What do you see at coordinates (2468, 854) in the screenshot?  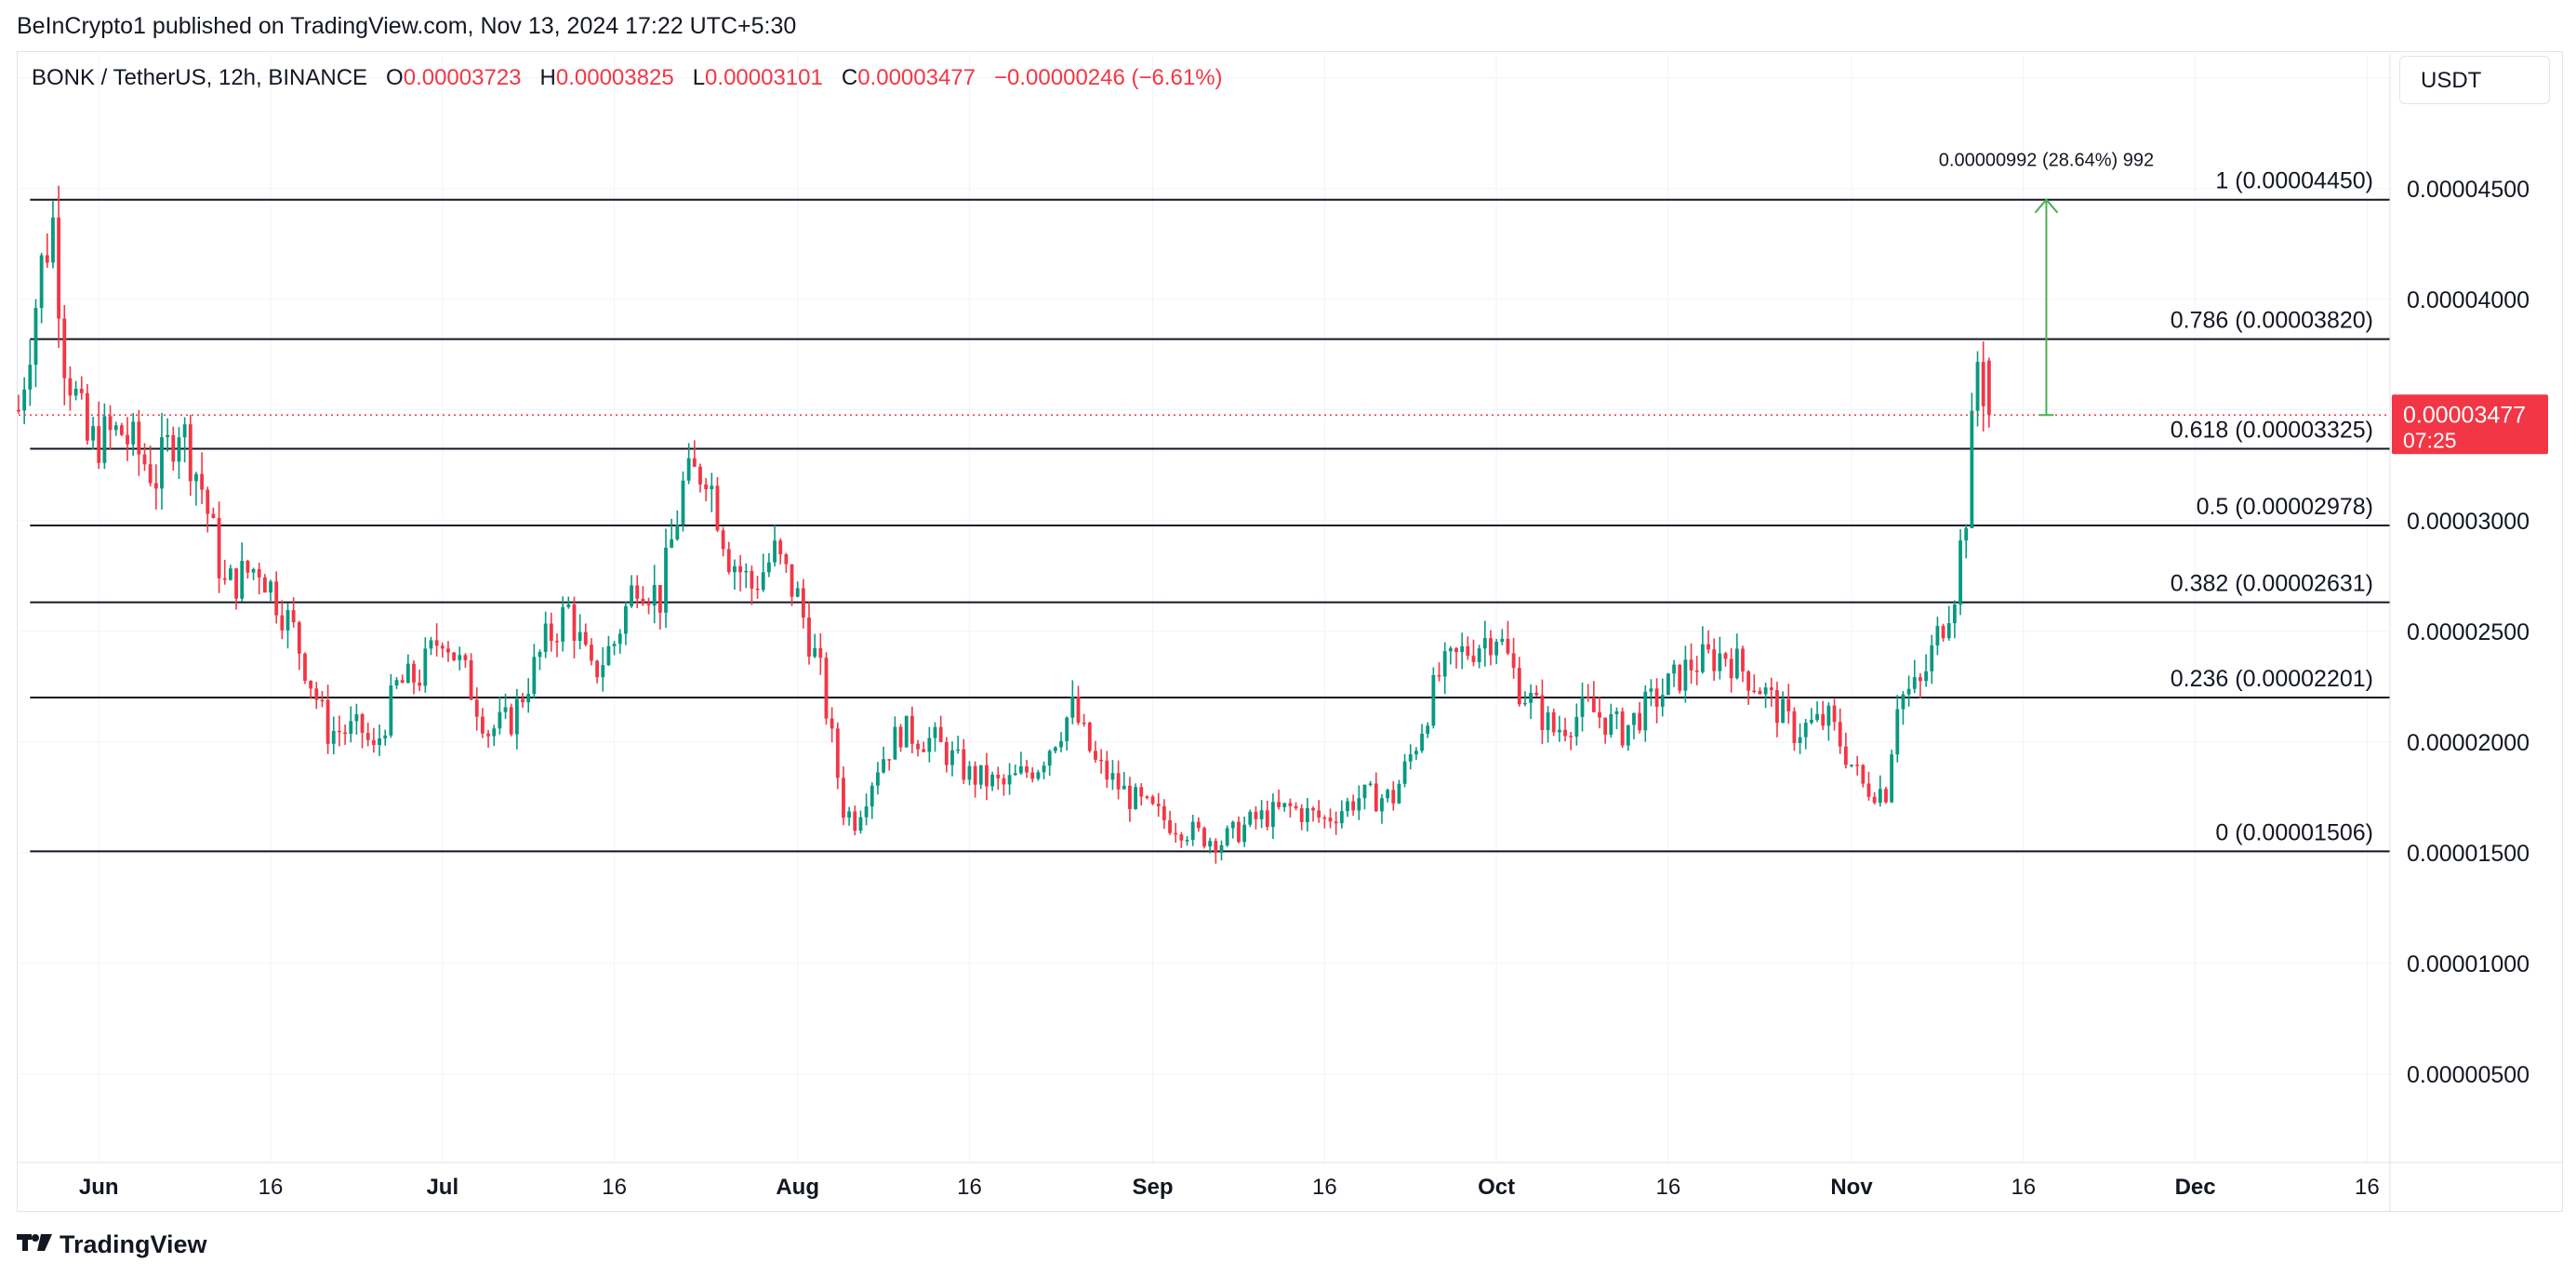 I see `y-tick-label: 0.00001500` at bounding box center [2468, 854].